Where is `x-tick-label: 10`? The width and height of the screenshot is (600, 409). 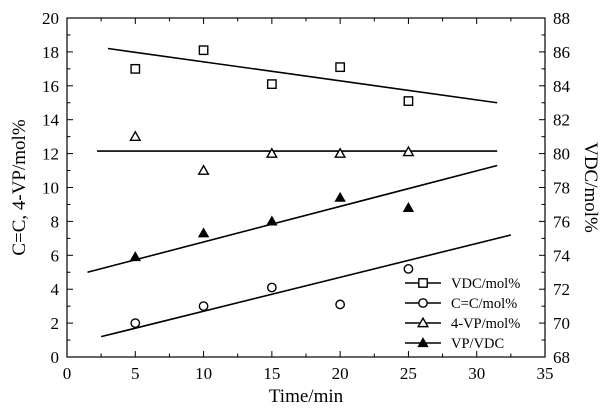 x-tick-label: 10 is located at coordinates (203, 373).